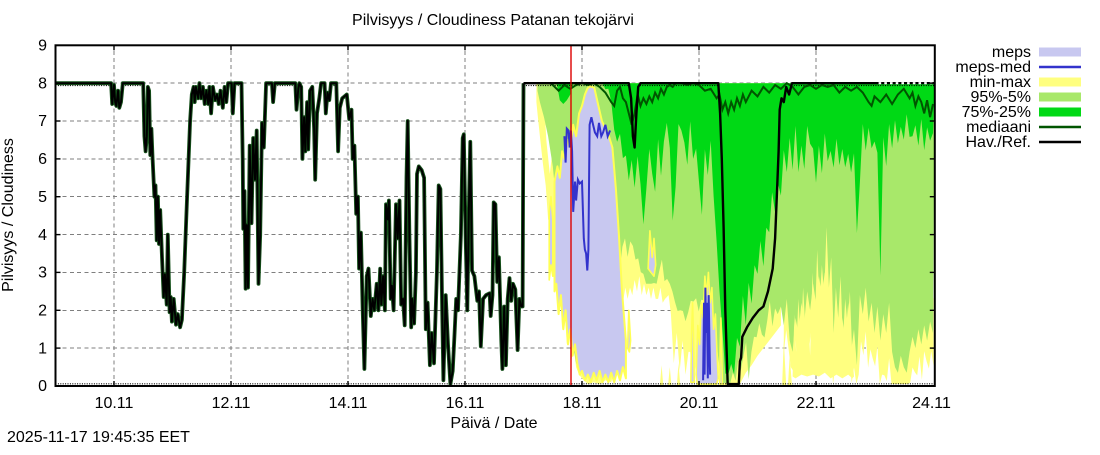 The height and width of the screenshot is (455, 1100). What do you see at coordinates (114, 403) in the screenshot?
I see `svg-text: 10.11` at bounding box center [114, 403].